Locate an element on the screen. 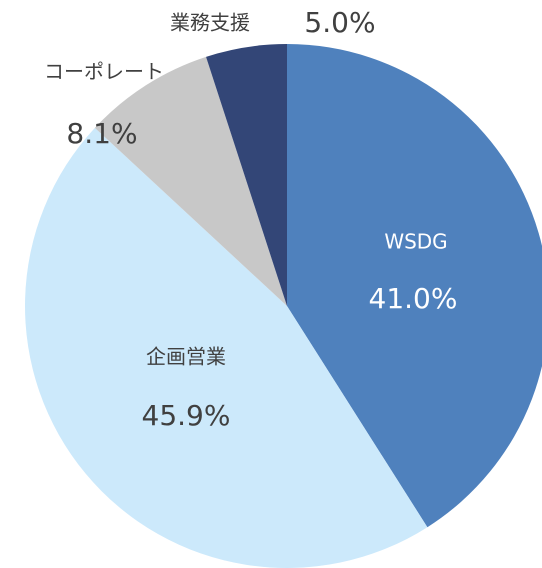  slice-label: 企画営業 is located at coordinates (186, 357).